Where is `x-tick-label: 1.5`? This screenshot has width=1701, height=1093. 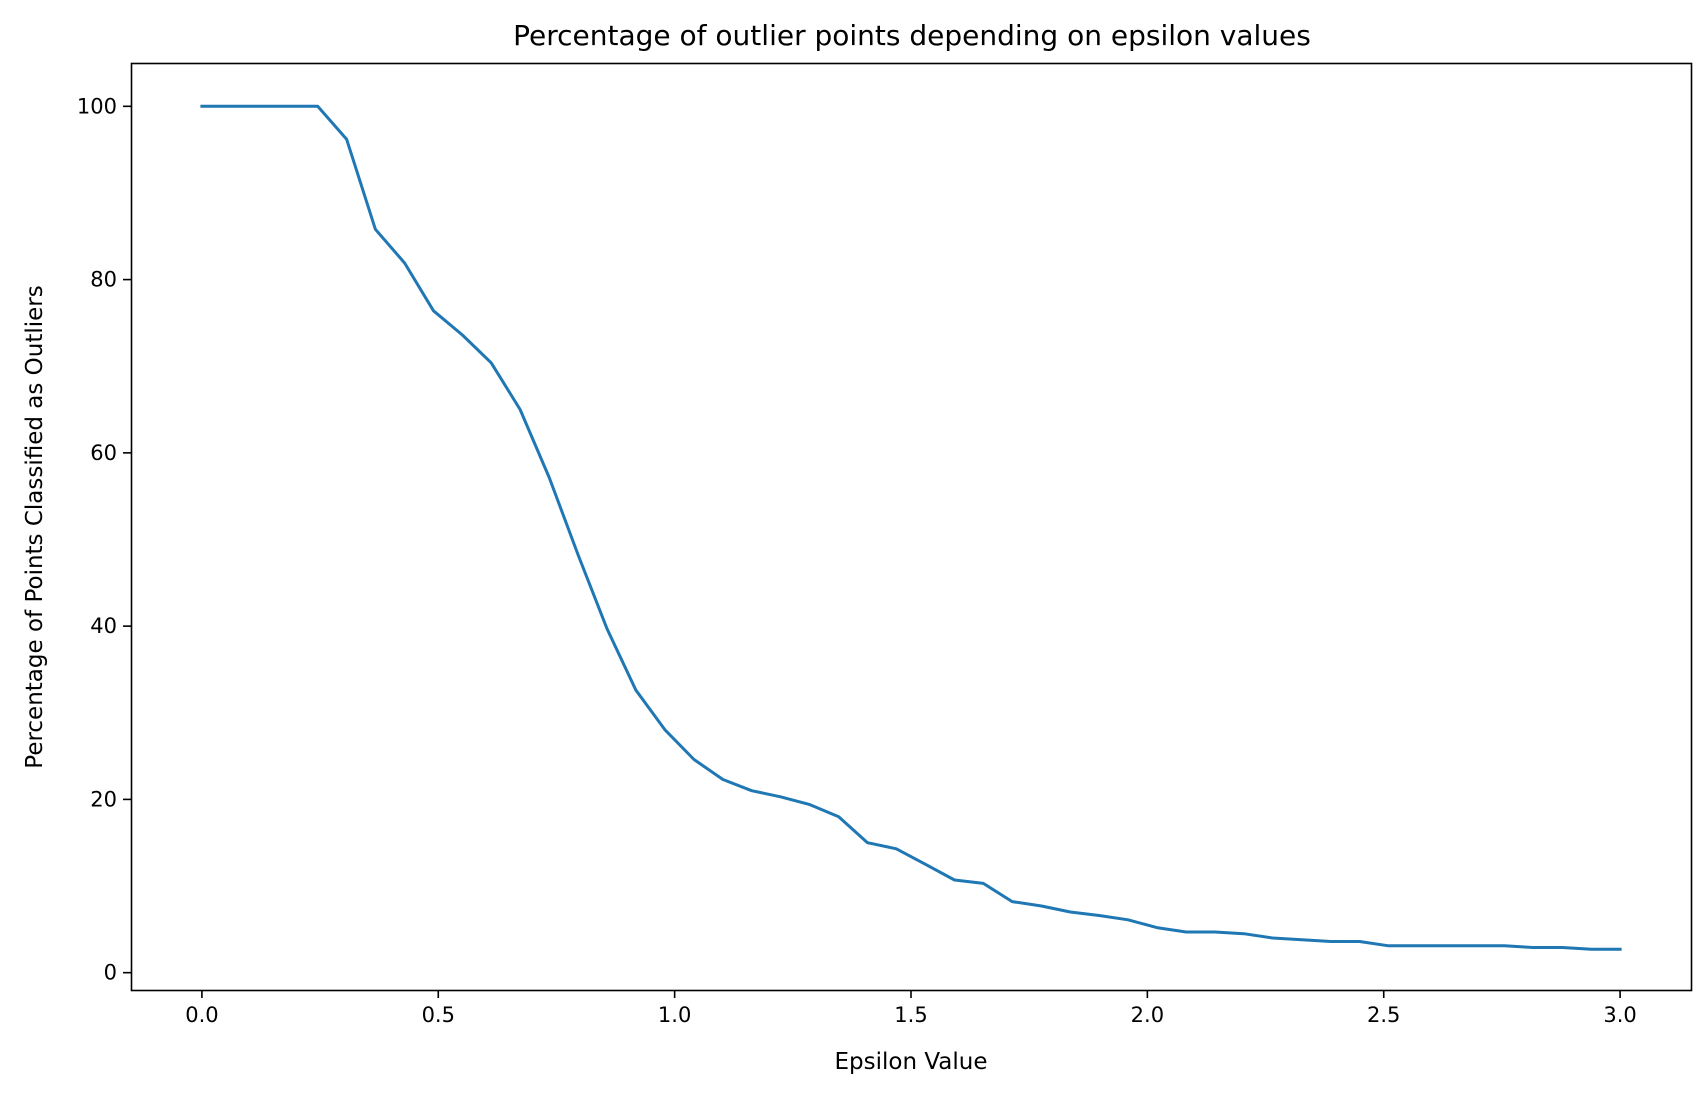
x-tick-label: 1.5 is located at coordinates (910, 1015).